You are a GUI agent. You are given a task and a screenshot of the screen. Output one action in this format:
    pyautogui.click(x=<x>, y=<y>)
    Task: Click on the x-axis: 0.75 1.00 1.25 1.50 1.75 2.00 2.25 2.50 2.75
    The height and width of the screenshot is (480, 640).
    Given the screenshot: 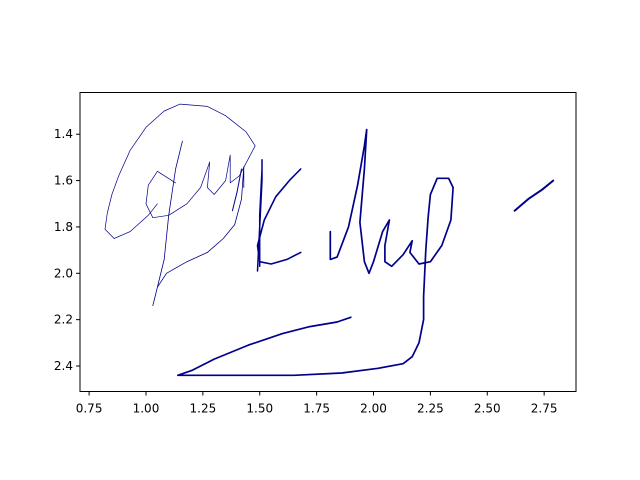 What is the action you would take?
    pyautogui.click(x=317, y=403)
    